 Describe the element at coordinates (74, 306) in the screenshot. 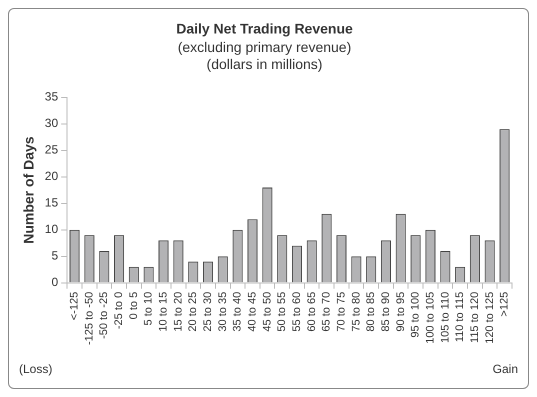

I see `x-tick-label: <-125` at that location.